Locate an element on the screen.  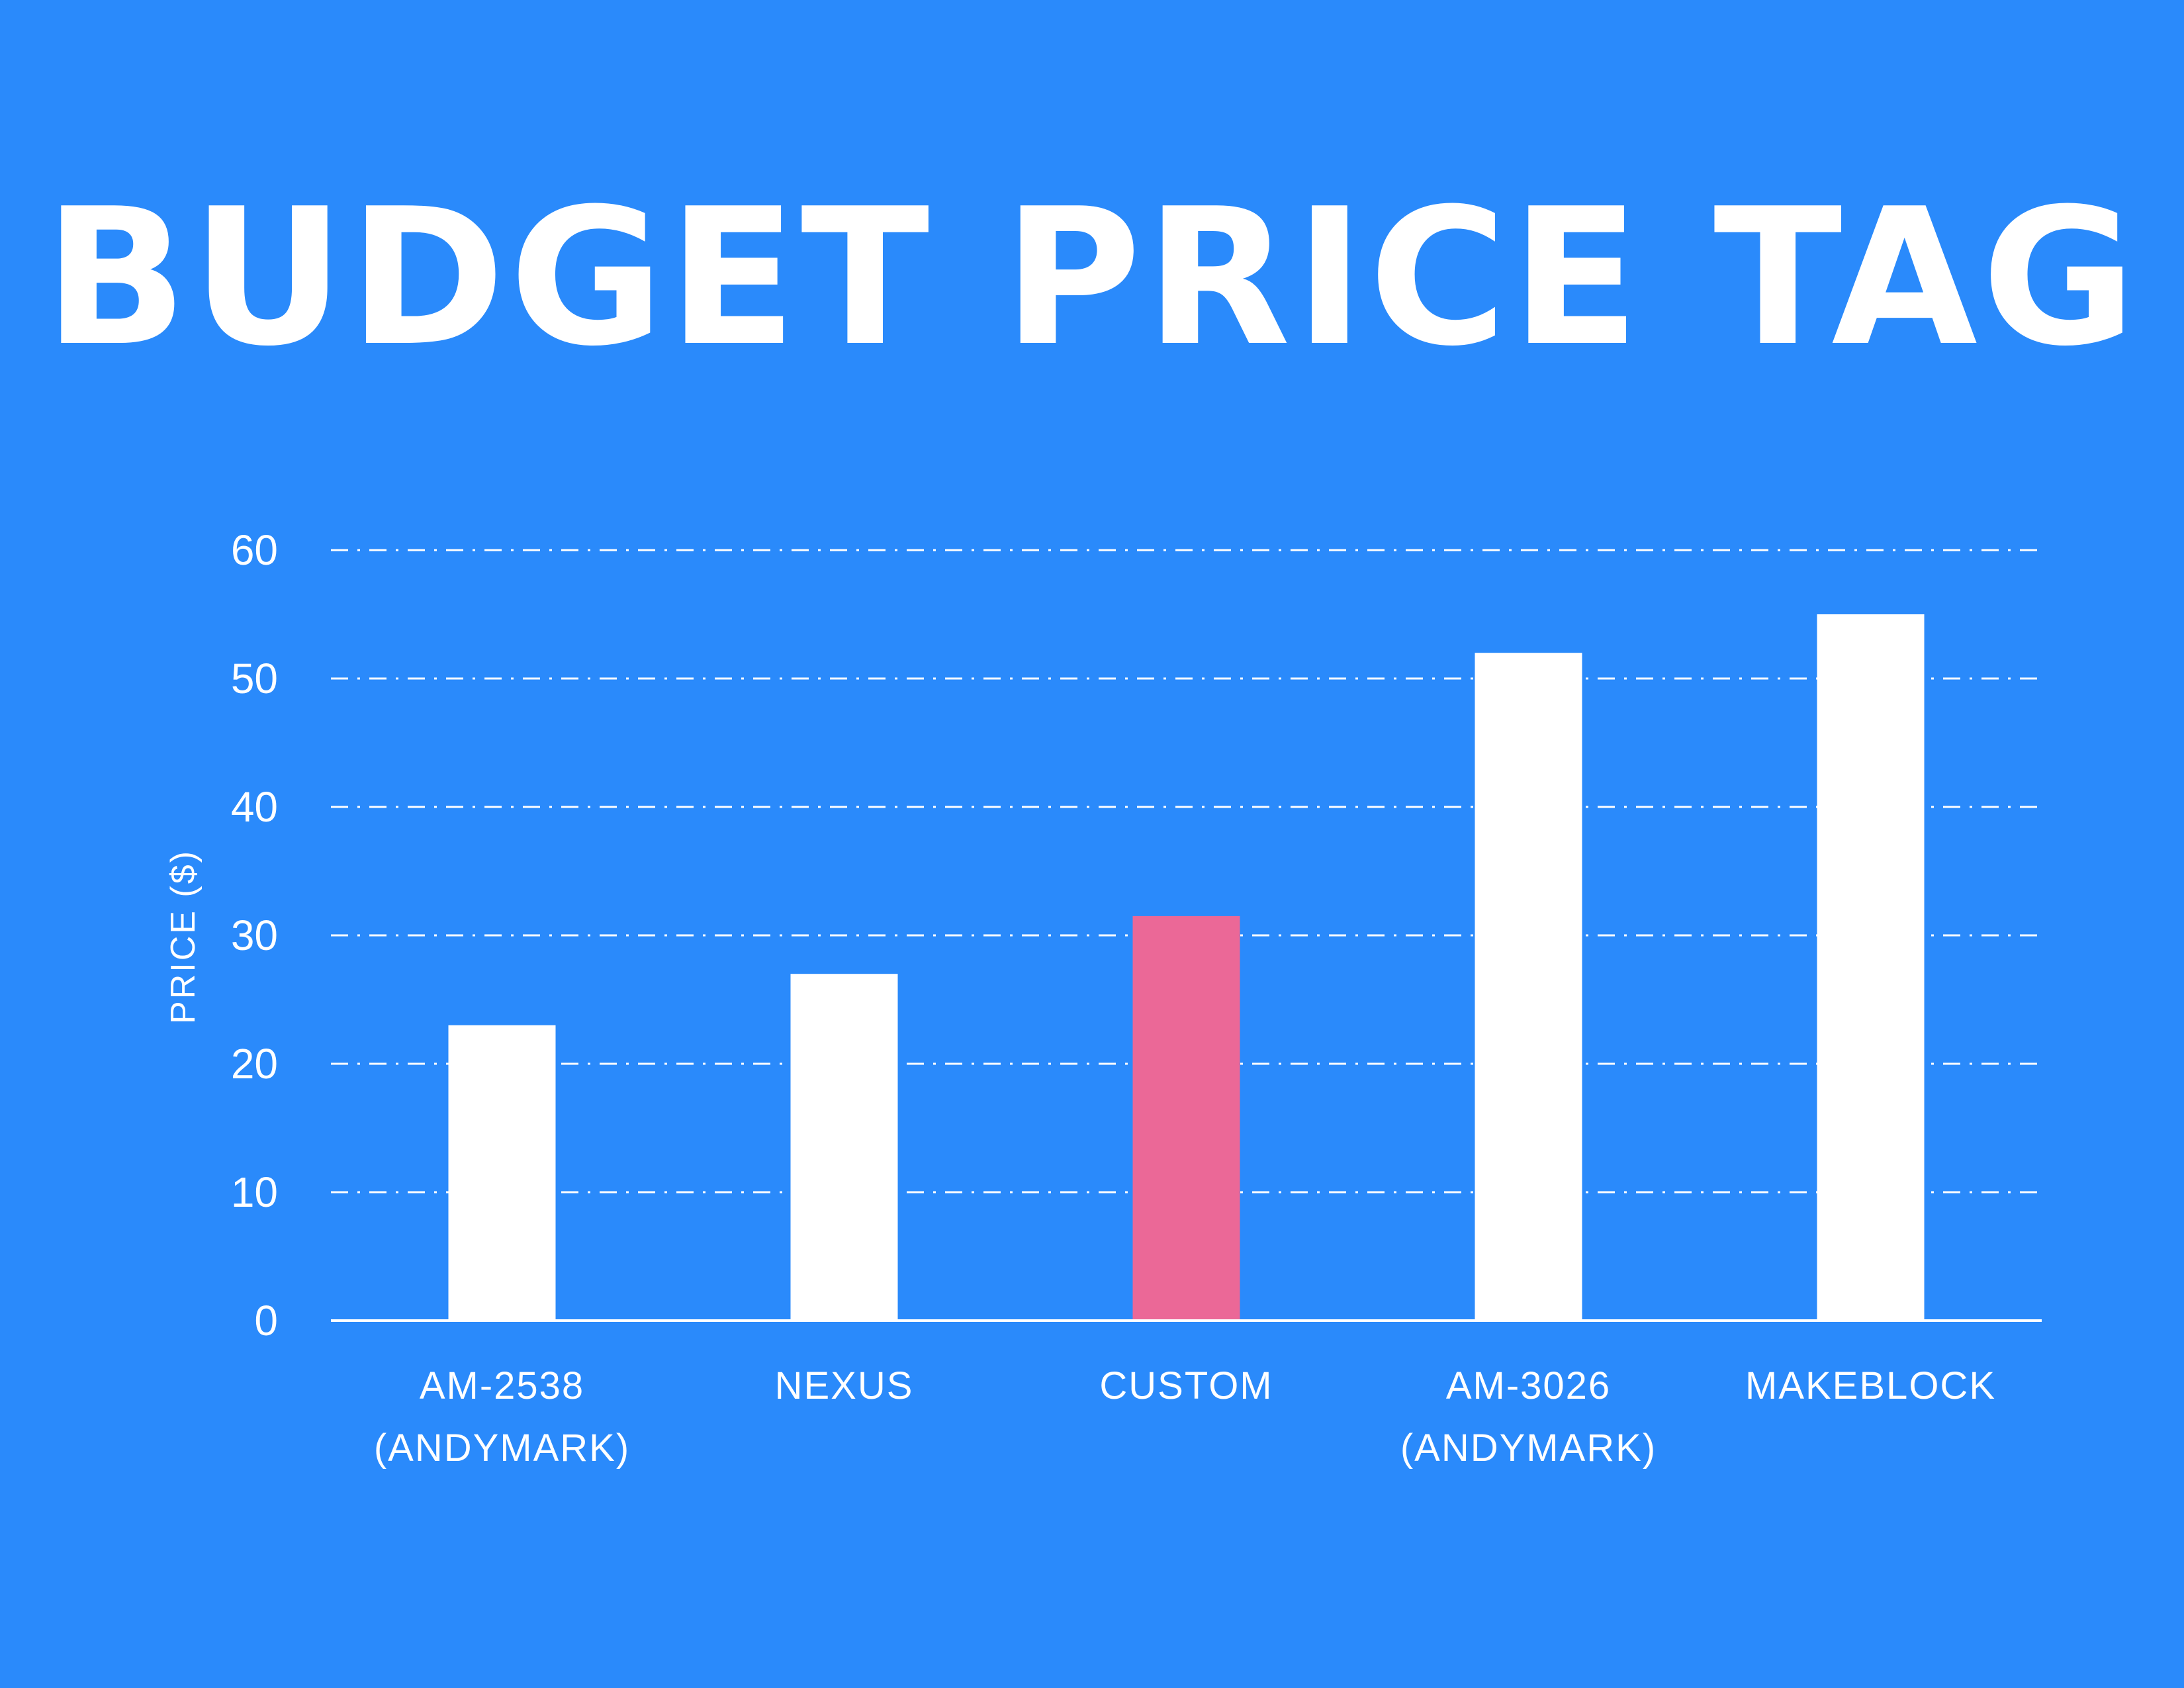
y-tick-label: 10 is located at coordinates (255, 1192).